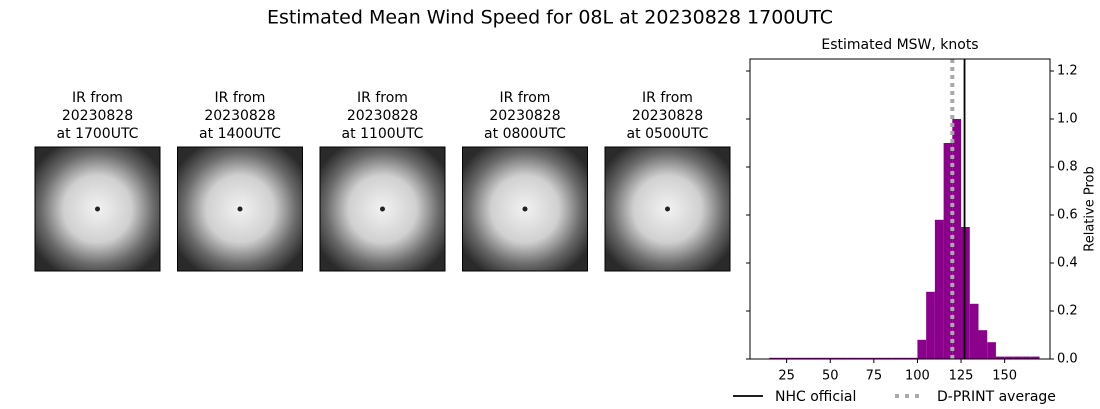 Image resolution: width=1100 pixels, height=409 pixels. I want to click on y-axis-label: Relative Prob, so click(1090, 208).